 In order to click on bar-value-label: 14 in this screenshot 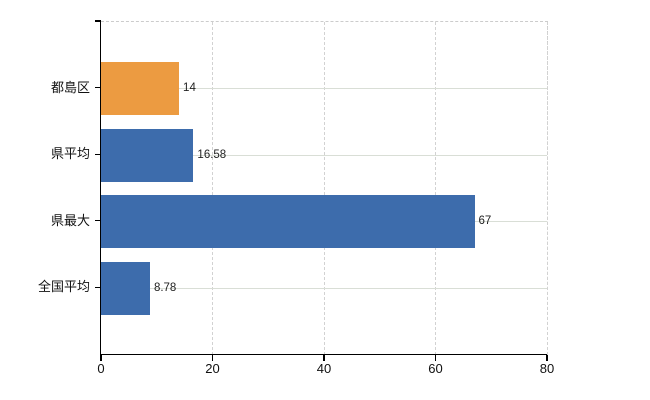, I will do `click(189, 88)`.